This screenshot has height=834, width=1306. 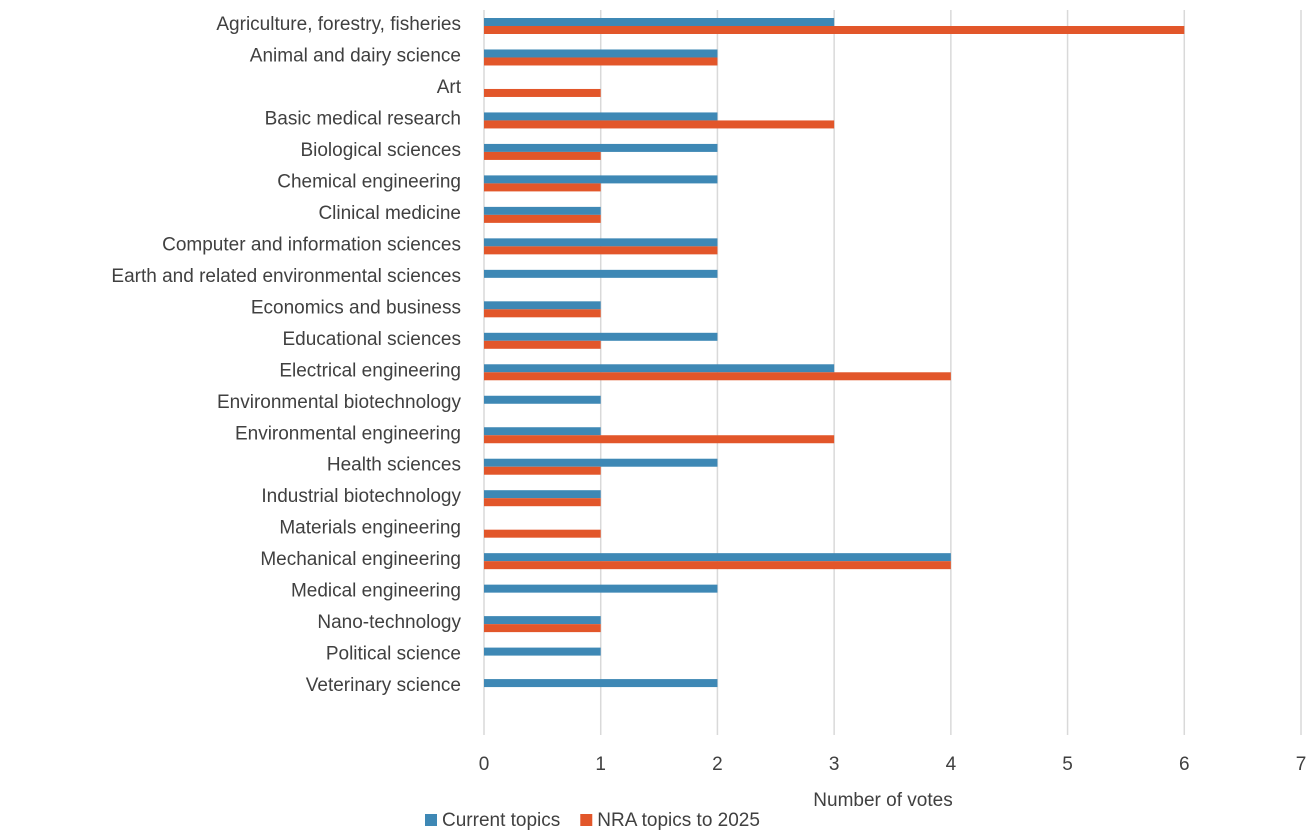 I want to click on x-tick-label: 6, so click(x=1184, y=764).